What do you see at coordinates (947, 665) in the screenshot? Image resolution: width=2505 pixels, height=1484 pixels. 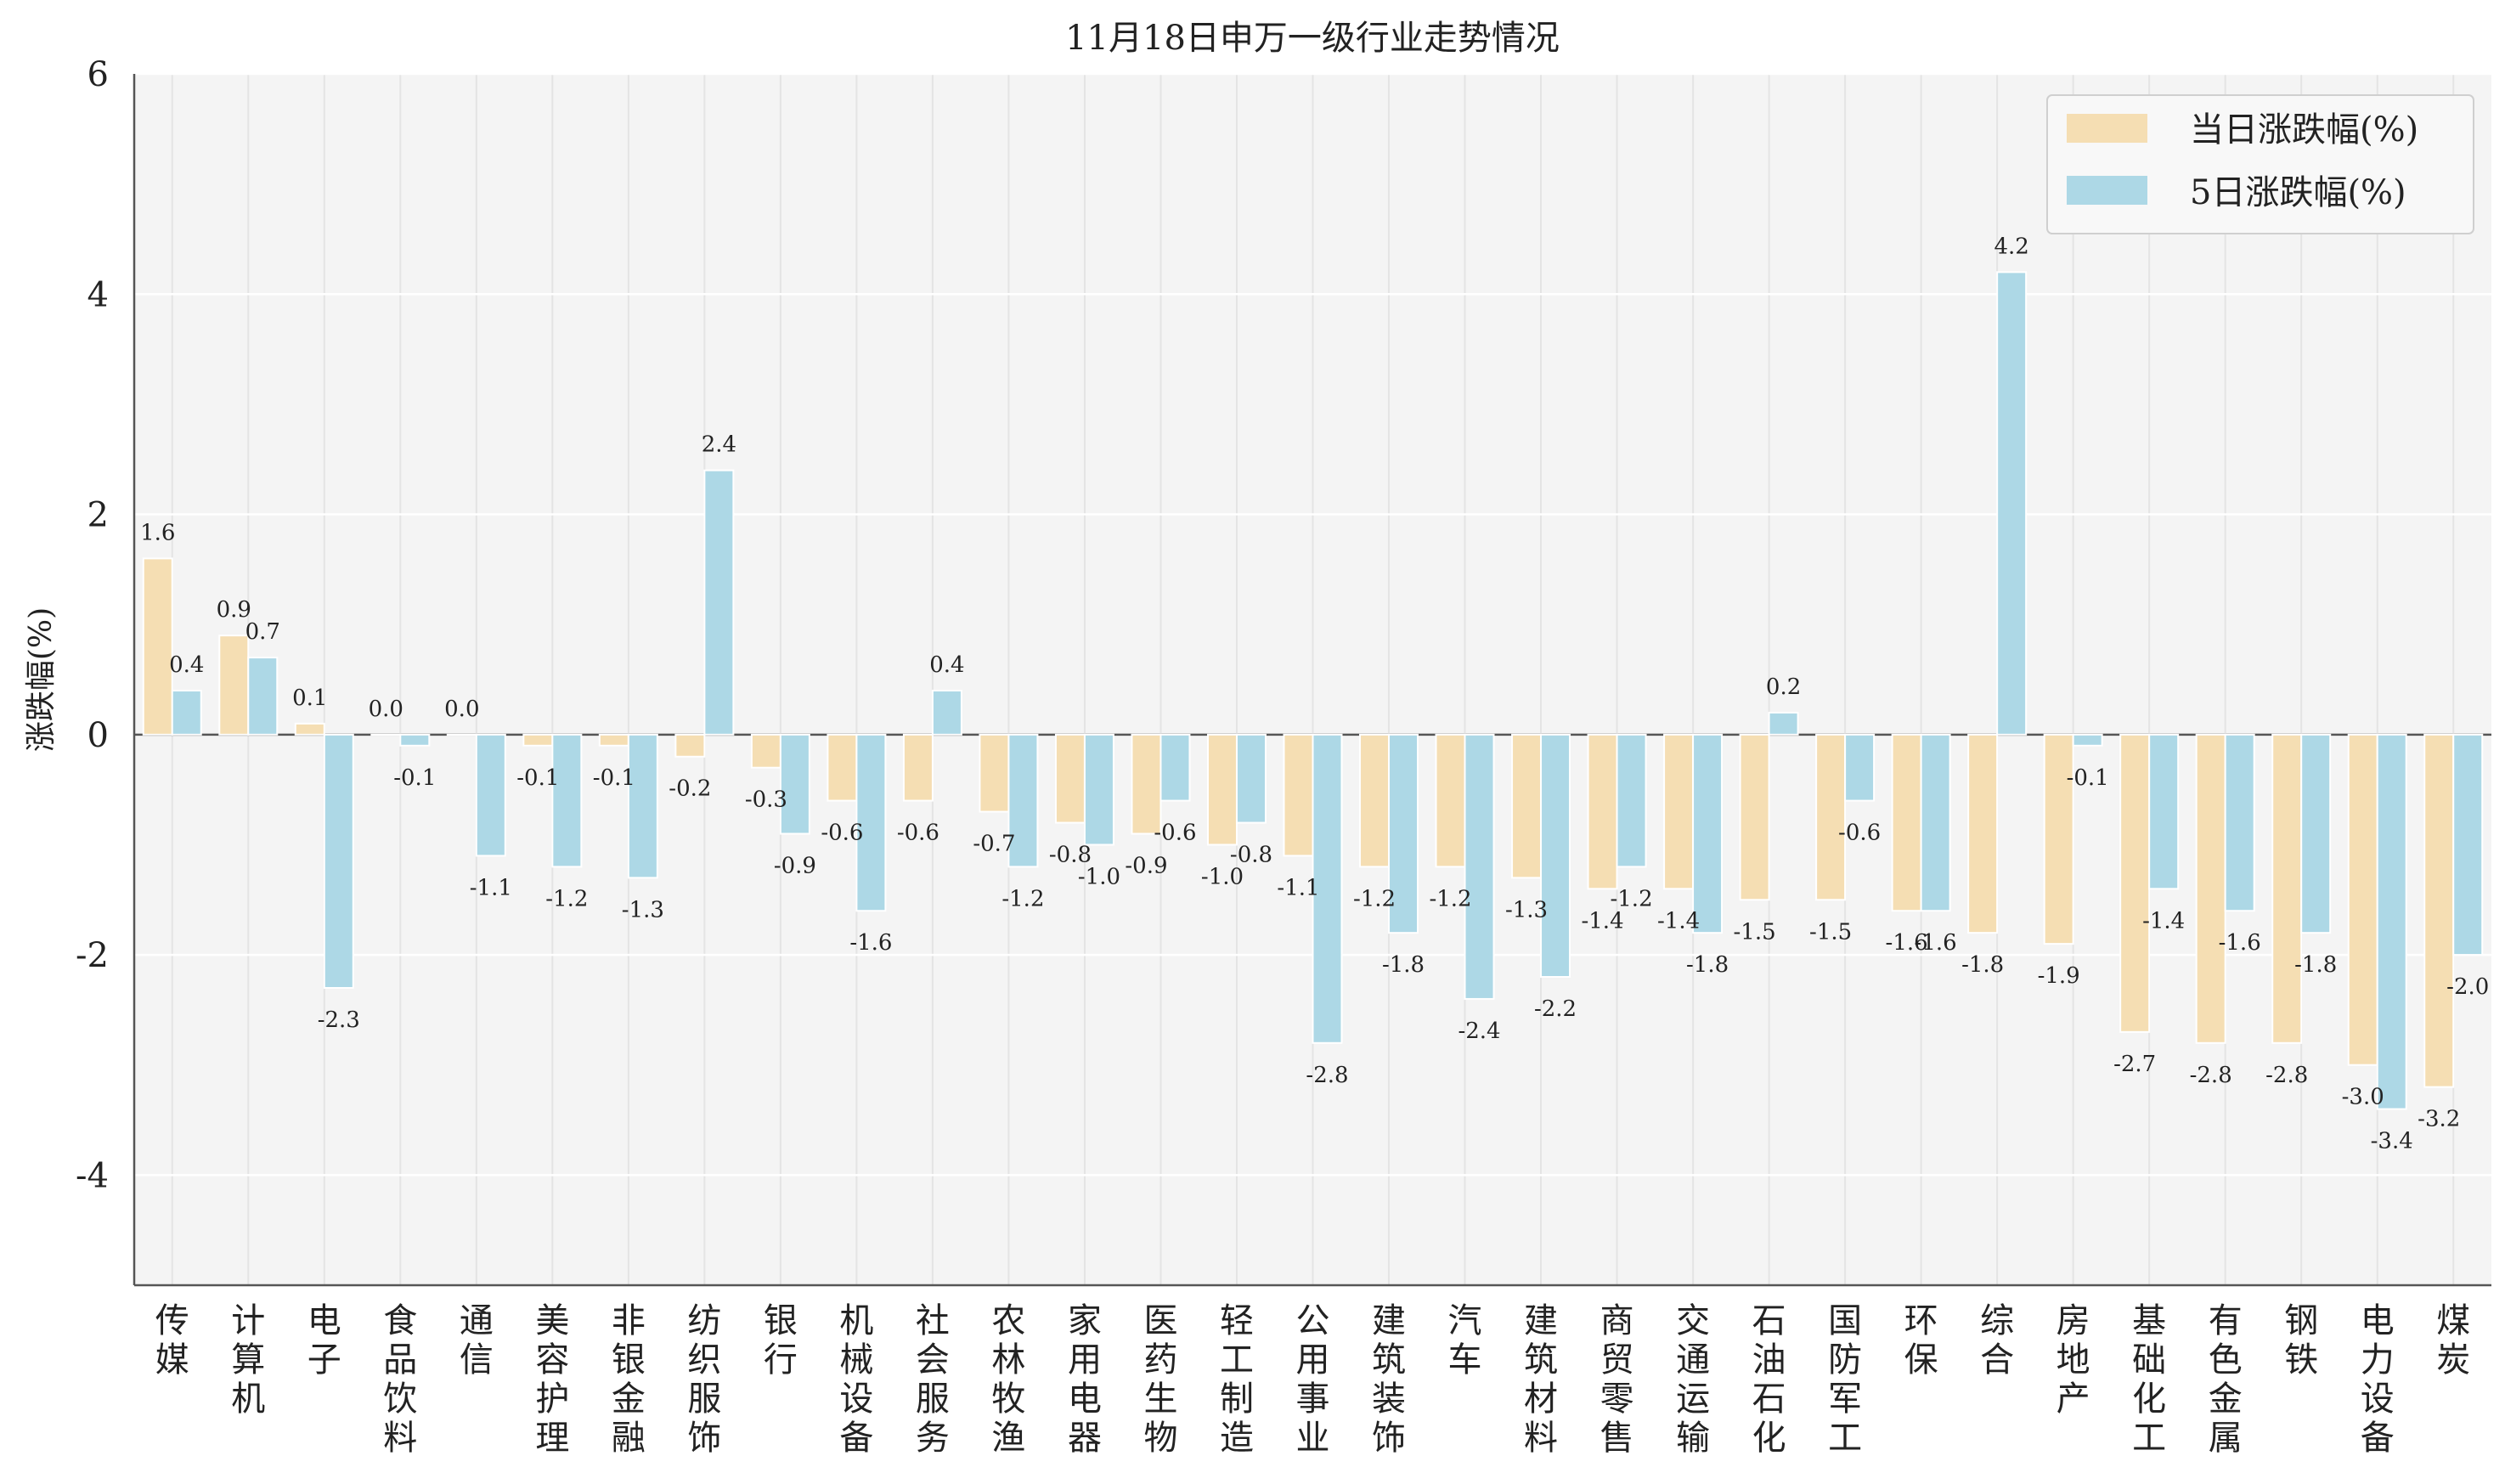 I see `value-label-5day-10: 0.4` at bounding box center [947, 665].